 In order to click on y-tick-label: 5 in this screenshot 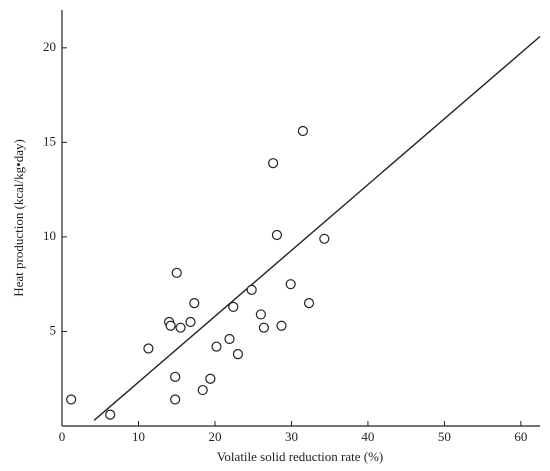, I will do `click(53, 329)`.